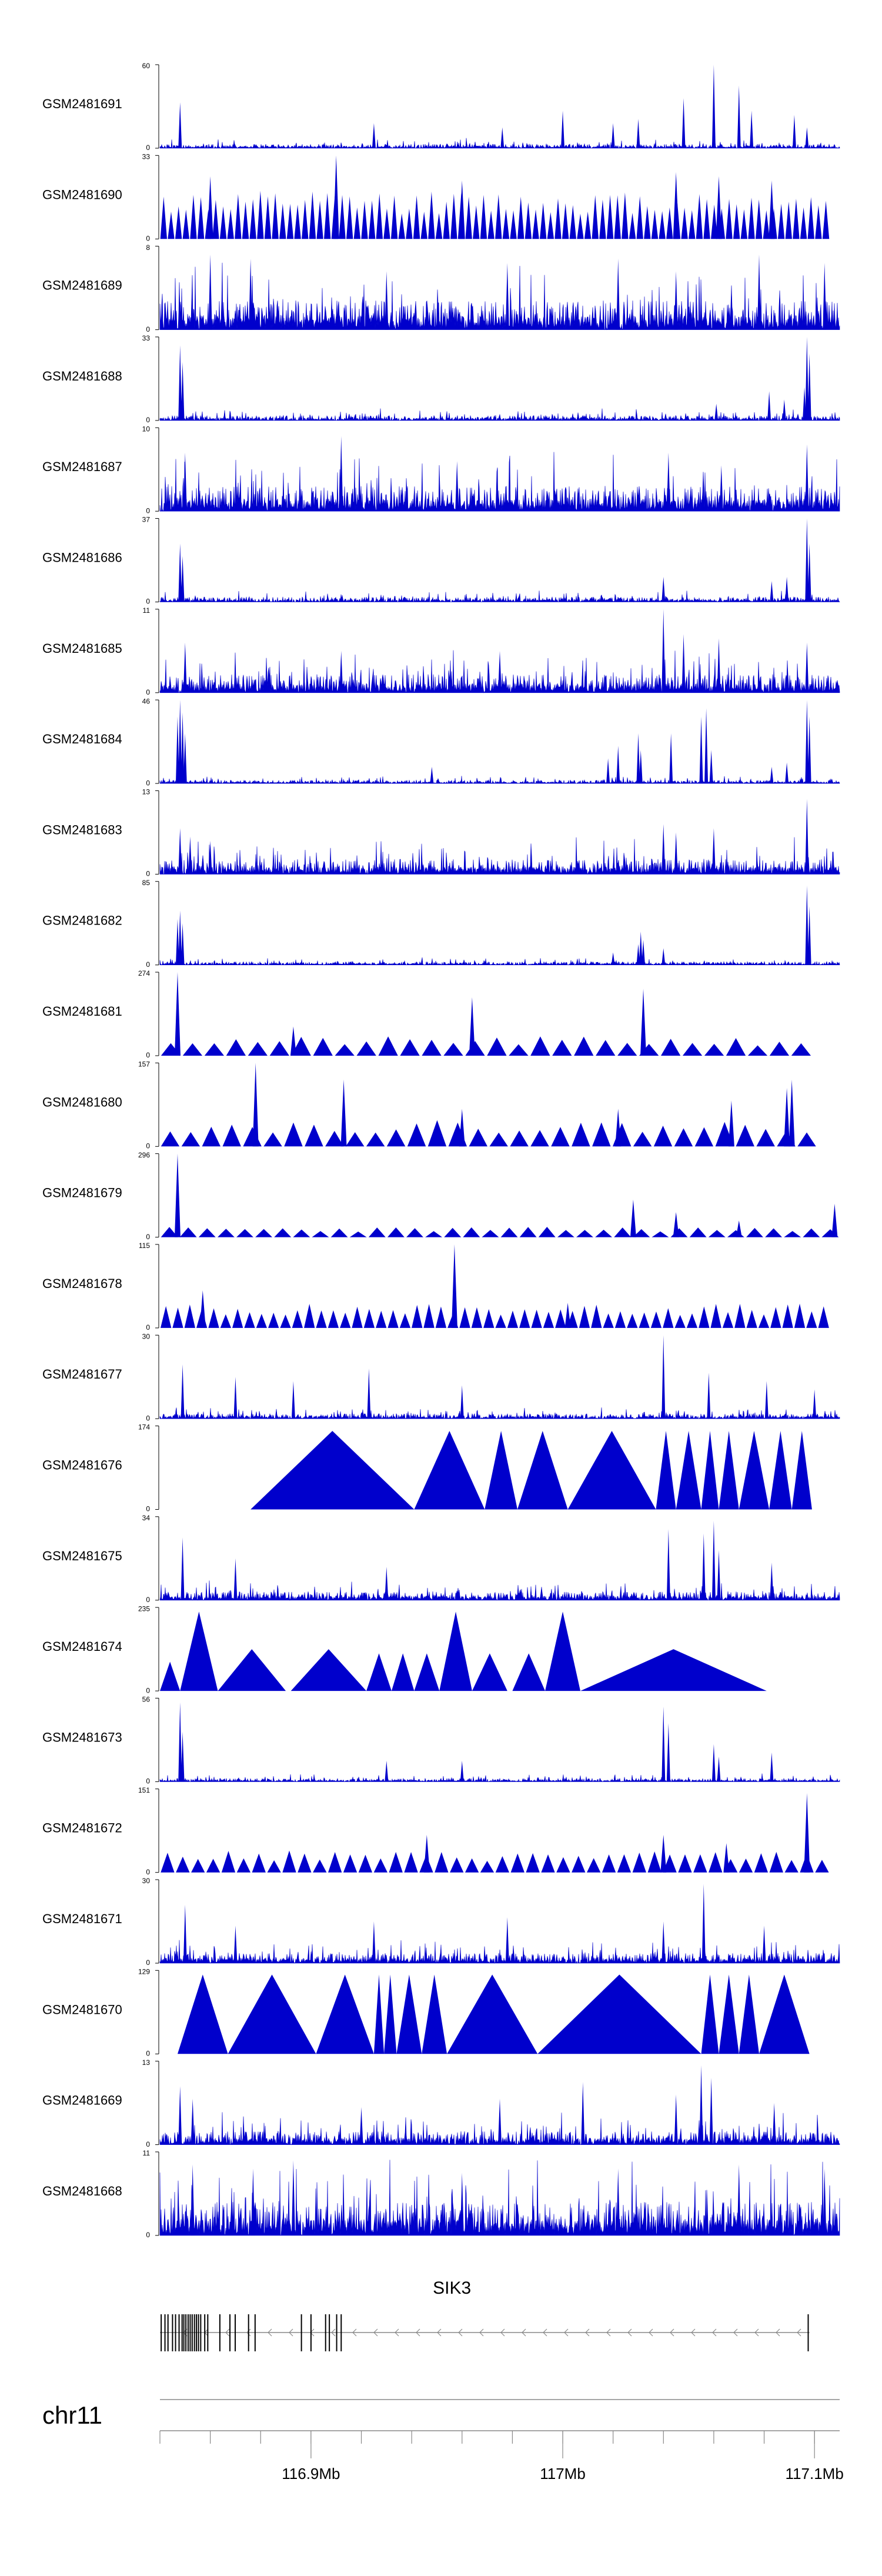  Describe the element at coordinates (499, 143) in the screenshot. I see `signal-area` at that location.